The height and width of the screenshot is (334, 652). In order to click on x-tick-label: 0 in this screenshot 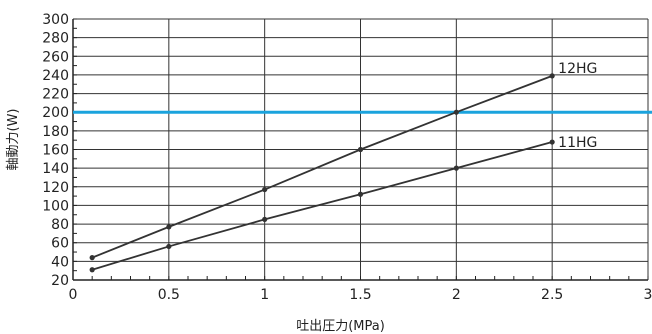, I will do `click(73, 295)`.